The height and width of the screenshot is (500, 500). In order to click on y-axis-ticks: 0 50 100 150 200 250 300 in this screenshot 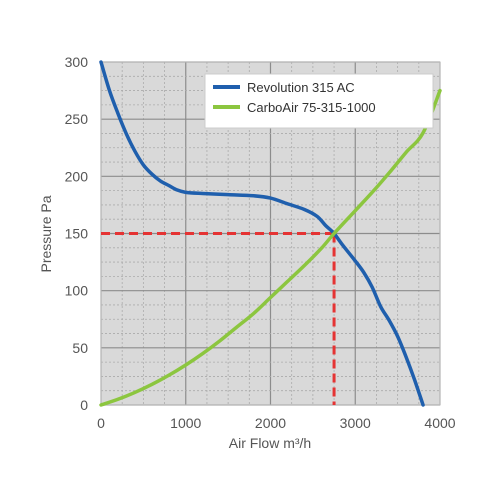, I will do `click(77, 233)`.